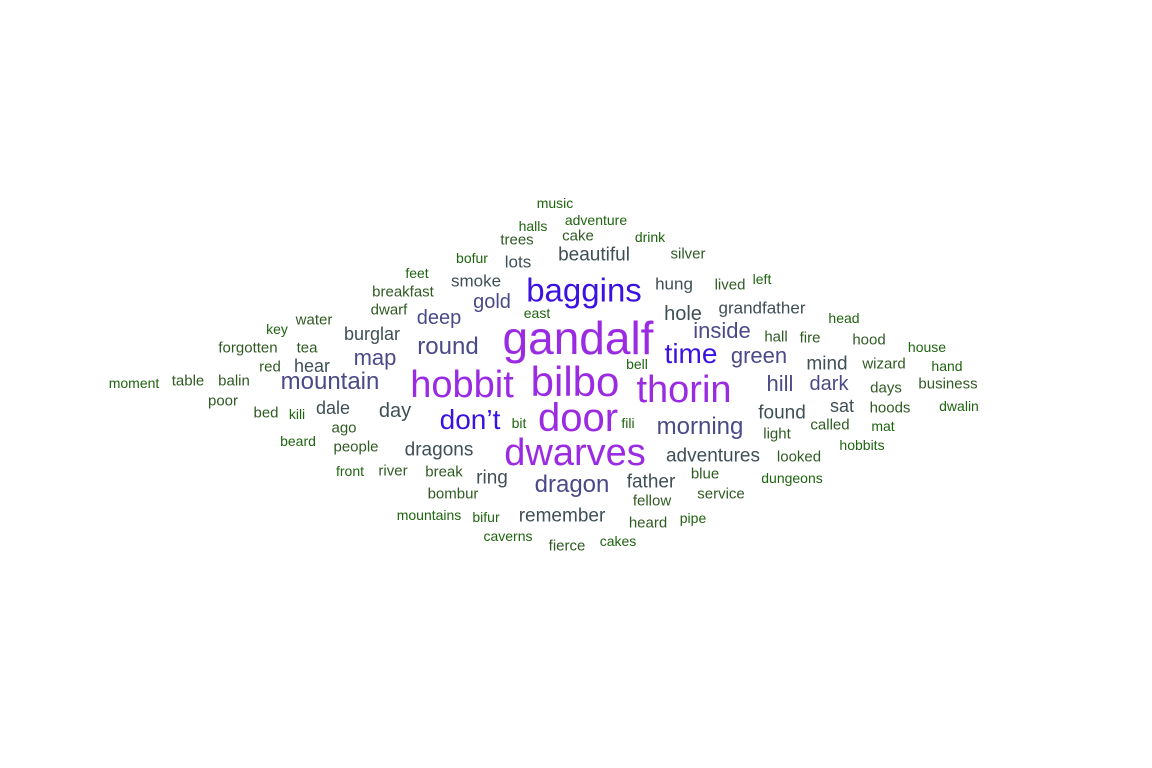  I want to click on cloud-word: business, so click(948, 384).